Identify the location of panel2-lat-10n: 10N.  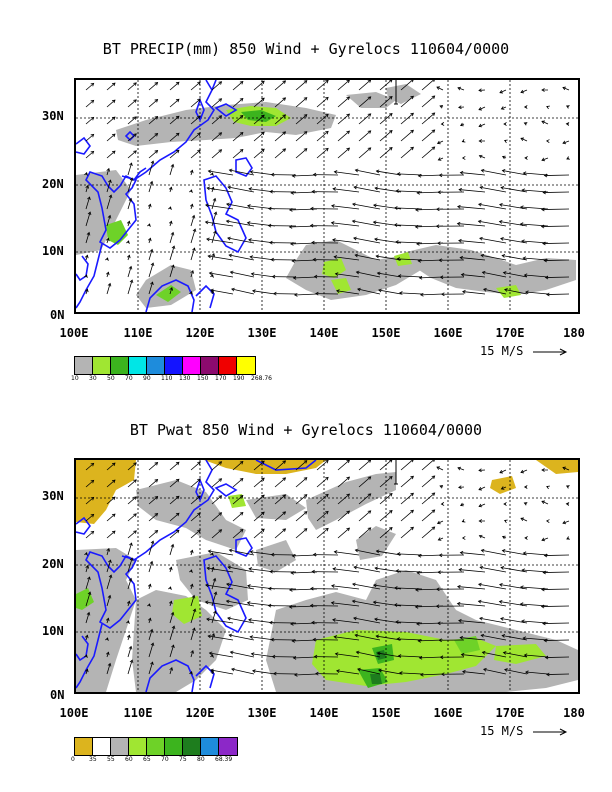
(53, 631).